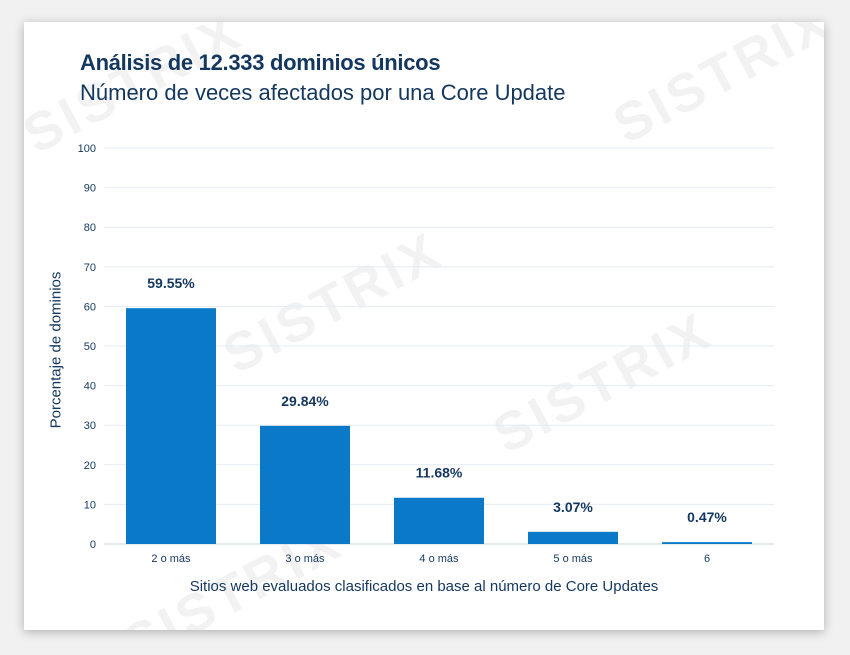 Image resolution: width=850 pixels, height=655 pixels. What do you see at coordinates (90, 387) in the screenshot?
I see `y-tick-label: 40` at bounding box center [90, 387].